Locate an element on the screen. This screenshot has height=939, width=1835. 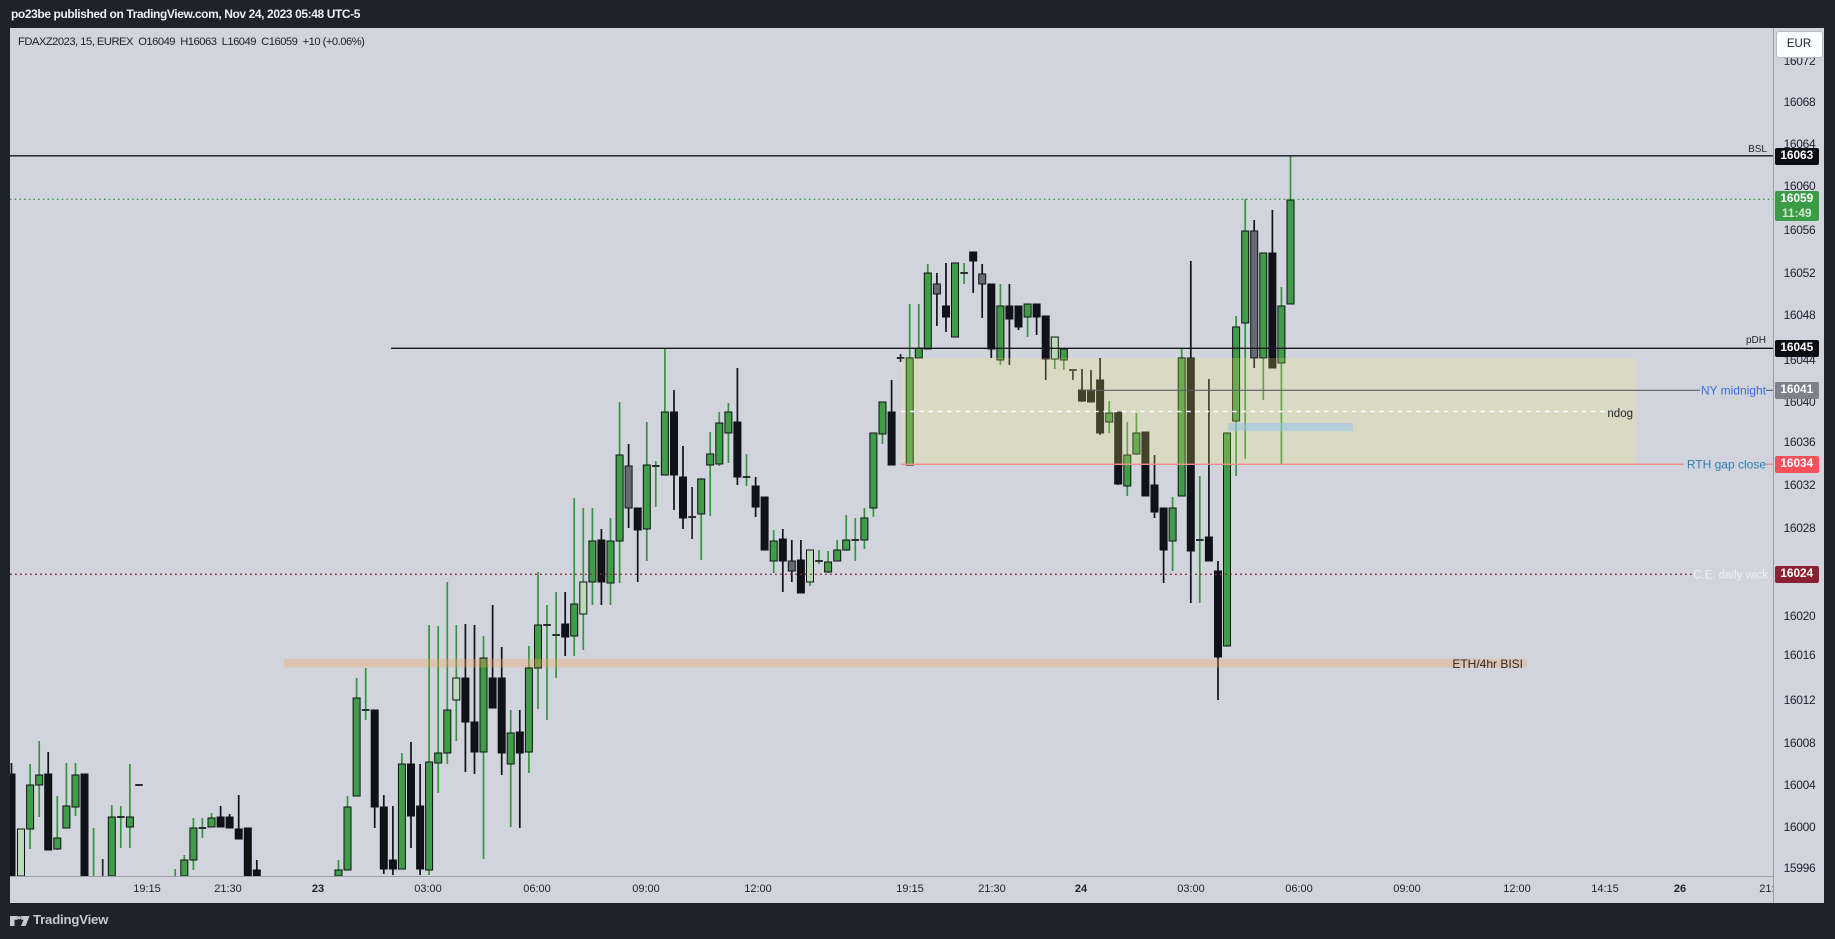
svg-text: C.E. daily wick is located at coordinates (1730, 576).